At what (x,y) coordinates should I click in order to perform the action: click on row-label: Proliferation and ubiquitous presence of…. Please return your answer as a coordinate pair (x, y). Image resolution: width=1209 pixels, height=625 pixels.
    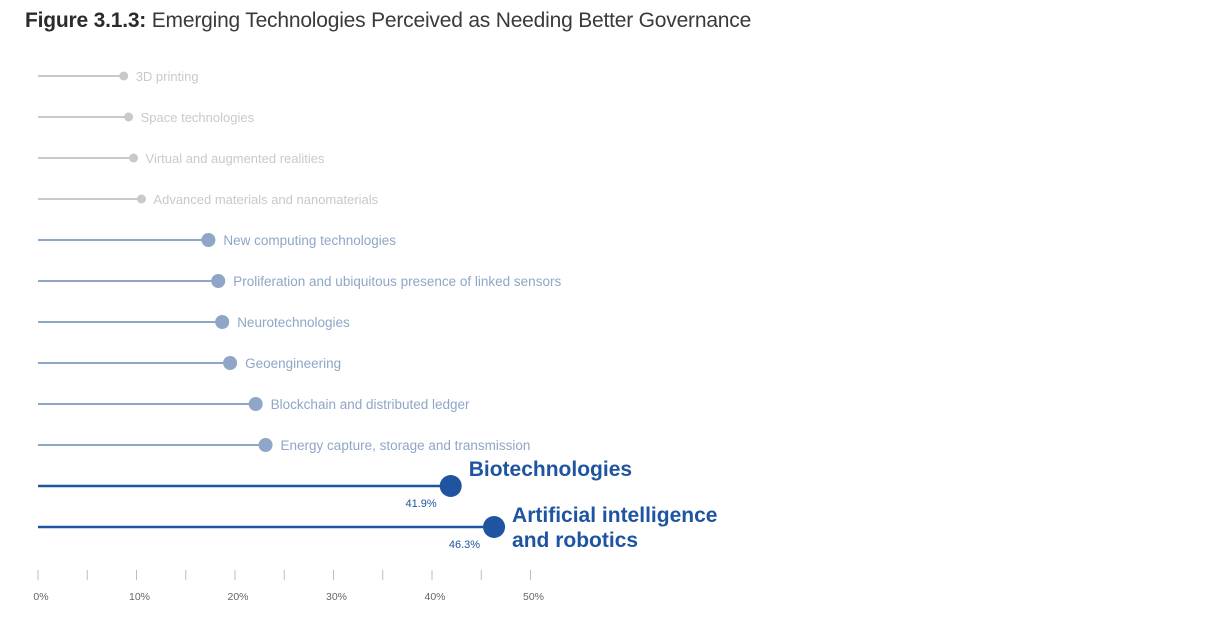
    Looking at the image, I should click on (397, 281).